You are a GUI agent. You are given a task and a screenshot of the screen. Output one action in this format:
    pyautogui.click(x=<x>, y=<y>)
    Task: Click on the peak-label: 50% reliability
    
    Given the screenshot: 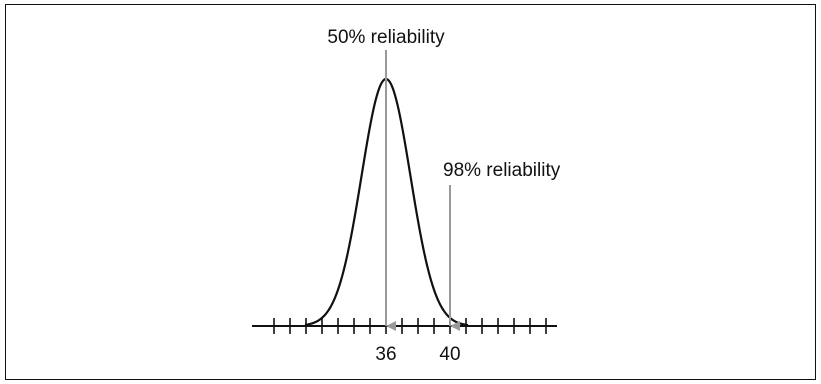 What is the action you would take?
    pyautogui.click(x=386, y=37)
    